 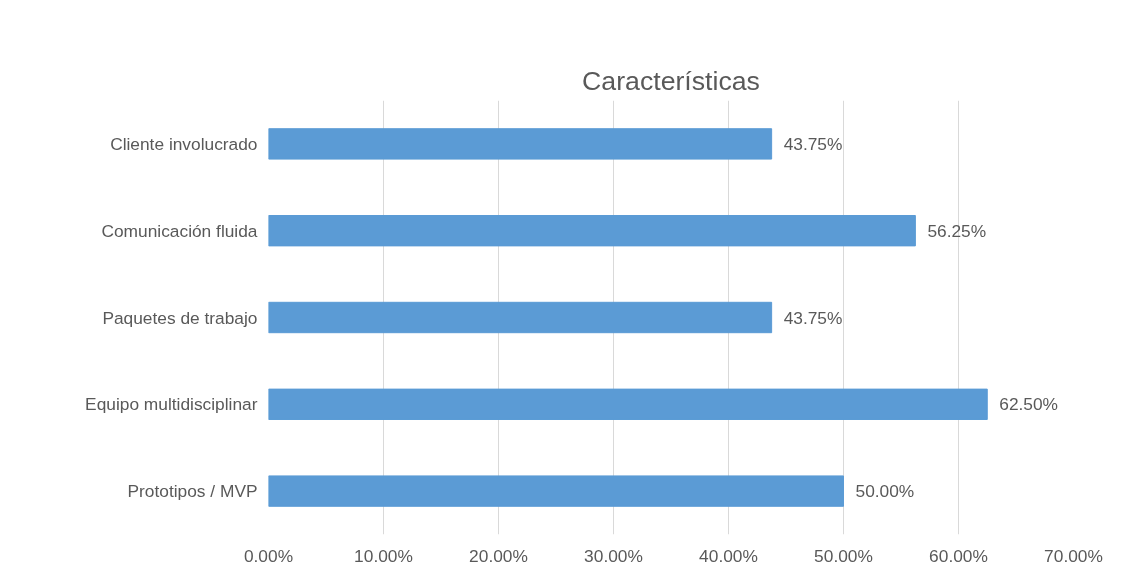 What do you see at coordinates (728, 555) in the screenshot?
I see `x-tick-label: 40.00%` at bounding box center [728, 555].